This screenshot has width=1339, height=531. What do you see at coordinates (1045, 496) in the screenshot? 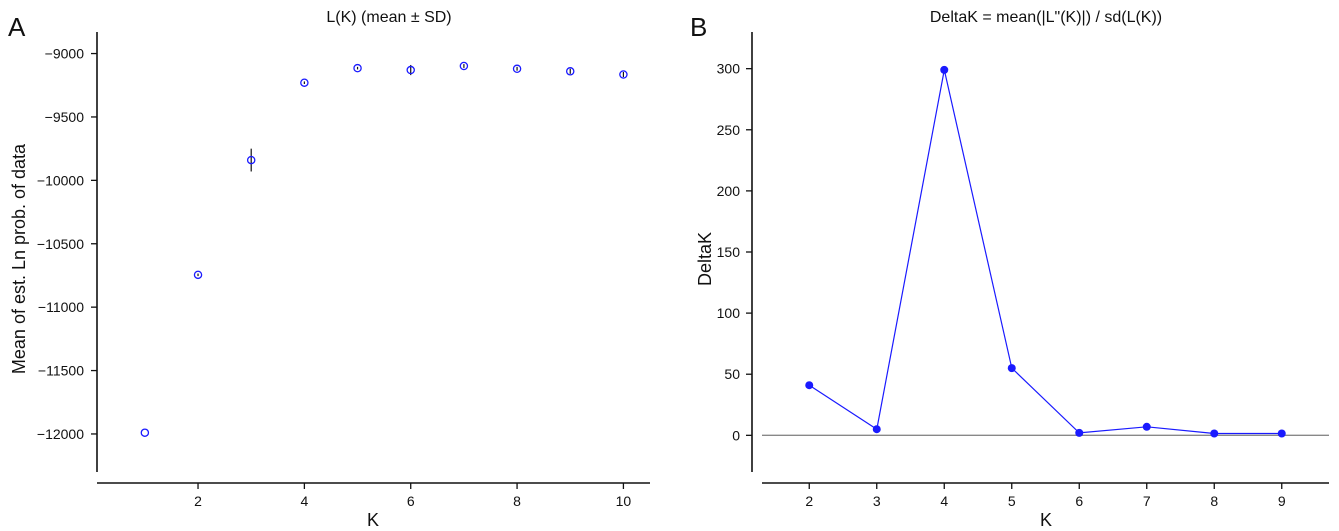
I see `panel-b-x-ticks: 2 3 4 5 6 7 8 9` at bounding box center [1045, 496].